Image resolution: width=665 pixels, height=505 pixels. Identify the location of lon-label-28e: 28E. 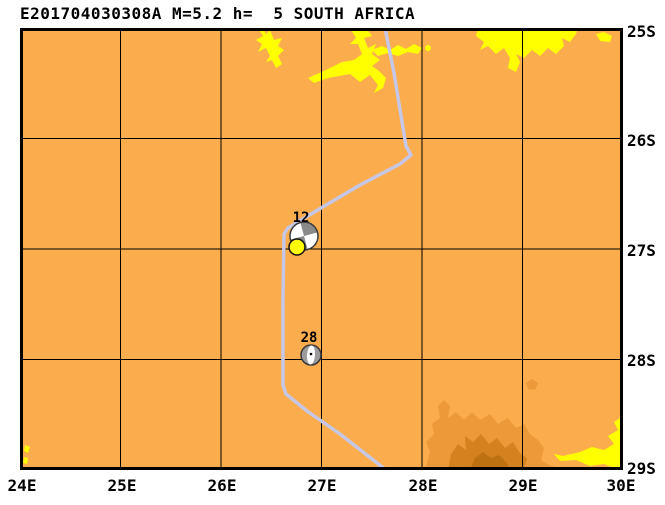
(423, 485).